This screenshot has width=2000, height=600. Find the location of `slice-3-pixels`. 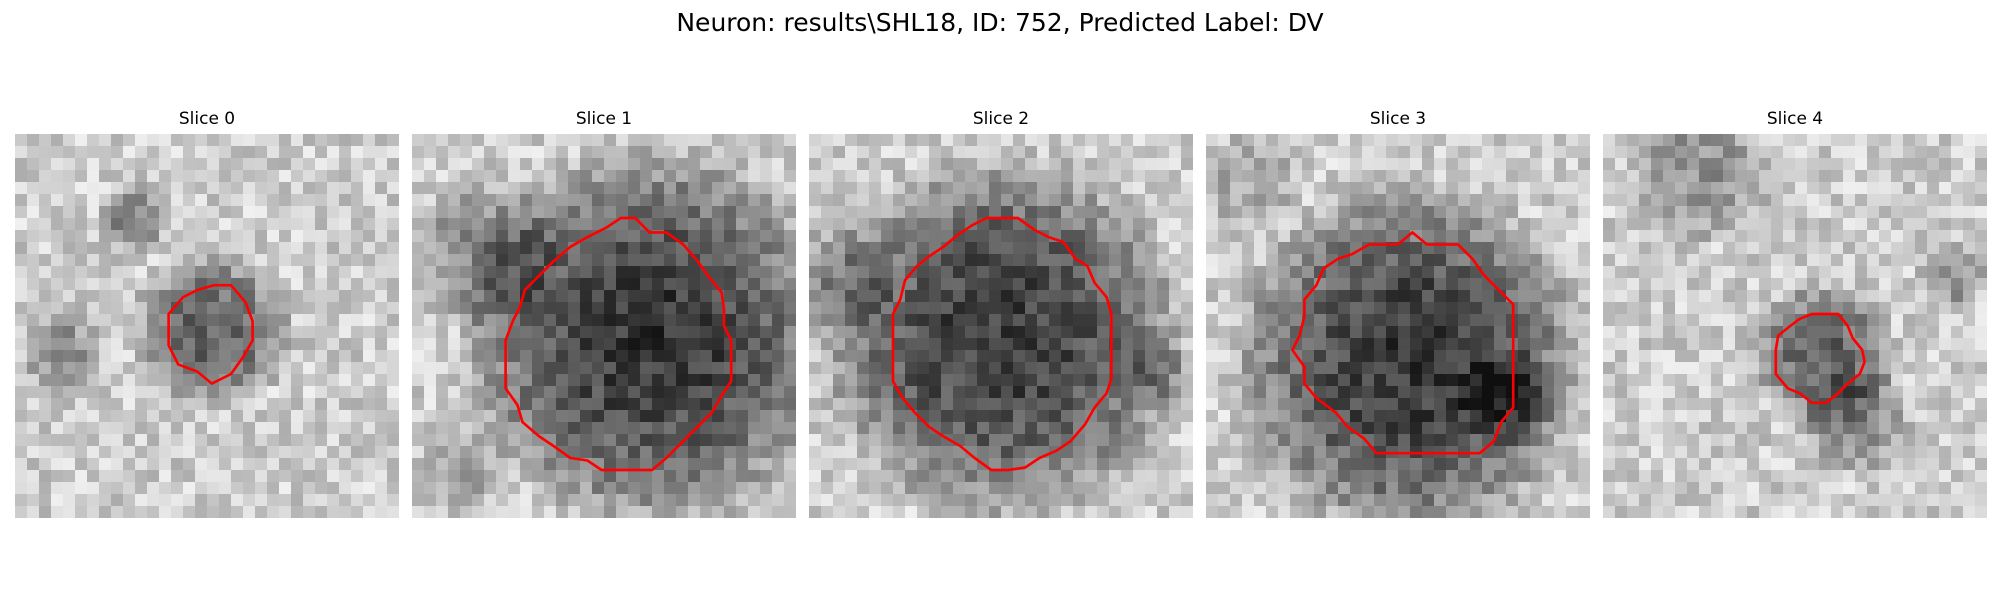

slice-3-pixels is located at coordinates (1398, 326).